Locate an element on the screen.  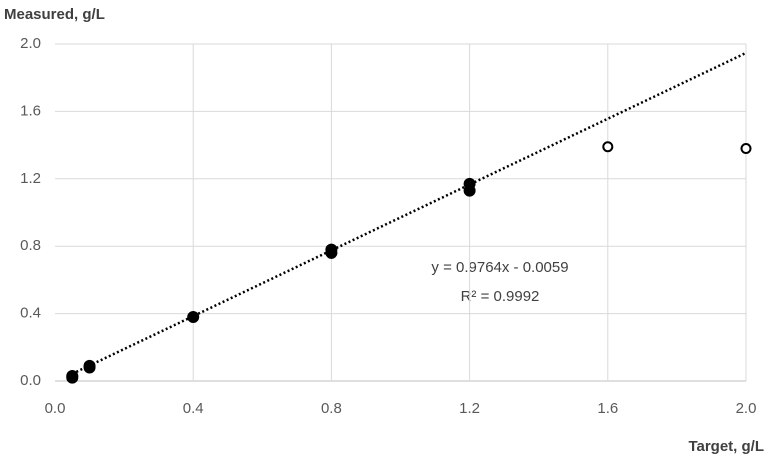
y-tick-label: 1.6 is located at coordinates (30, 110).